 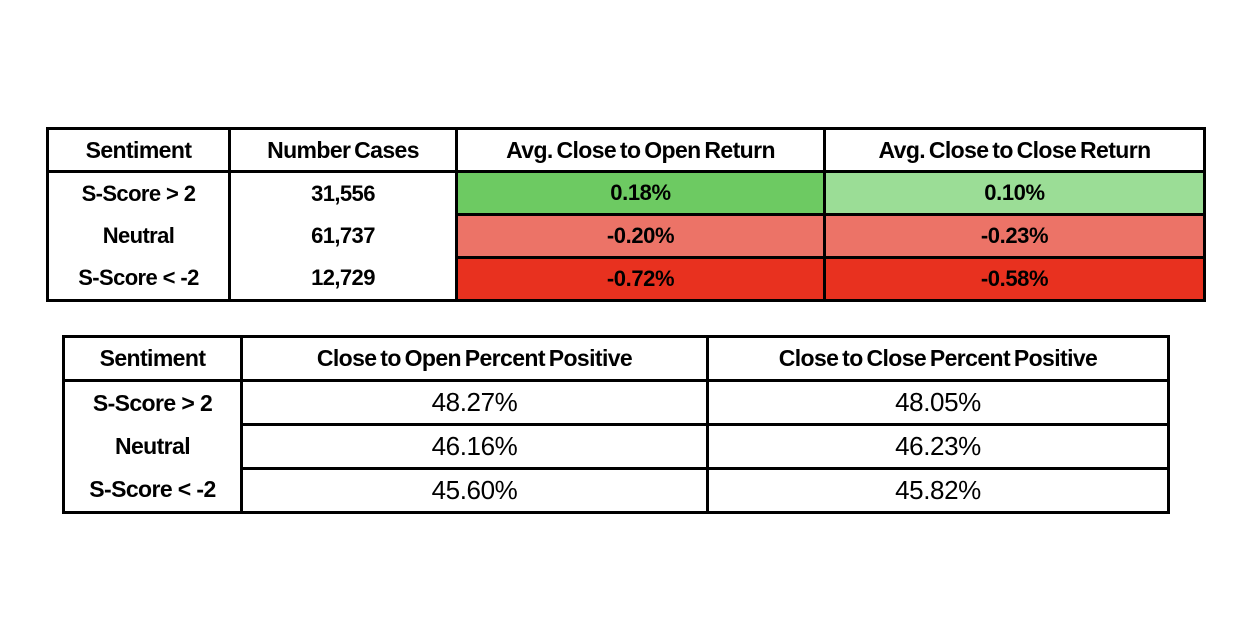 I want to click on number-cases-value: 31,556, so click(x=343, y=193).